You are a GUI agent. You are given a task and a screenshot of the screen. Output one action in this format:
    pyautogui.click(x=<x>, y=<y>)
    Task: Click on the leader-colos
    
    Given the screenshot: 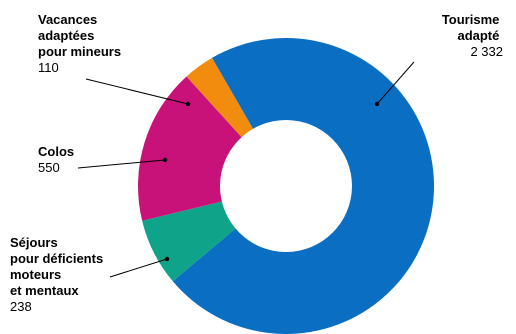 What is the action you would take?
    pyautogui.click(x=121, y=164)
    